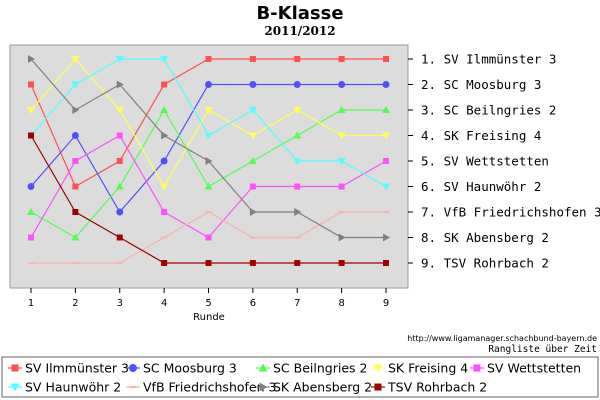  What do you see at coordinates (299, 31) in the screenshot?
I see `chart-subtitle: 2011/2012` at bounding box center [299, 31].